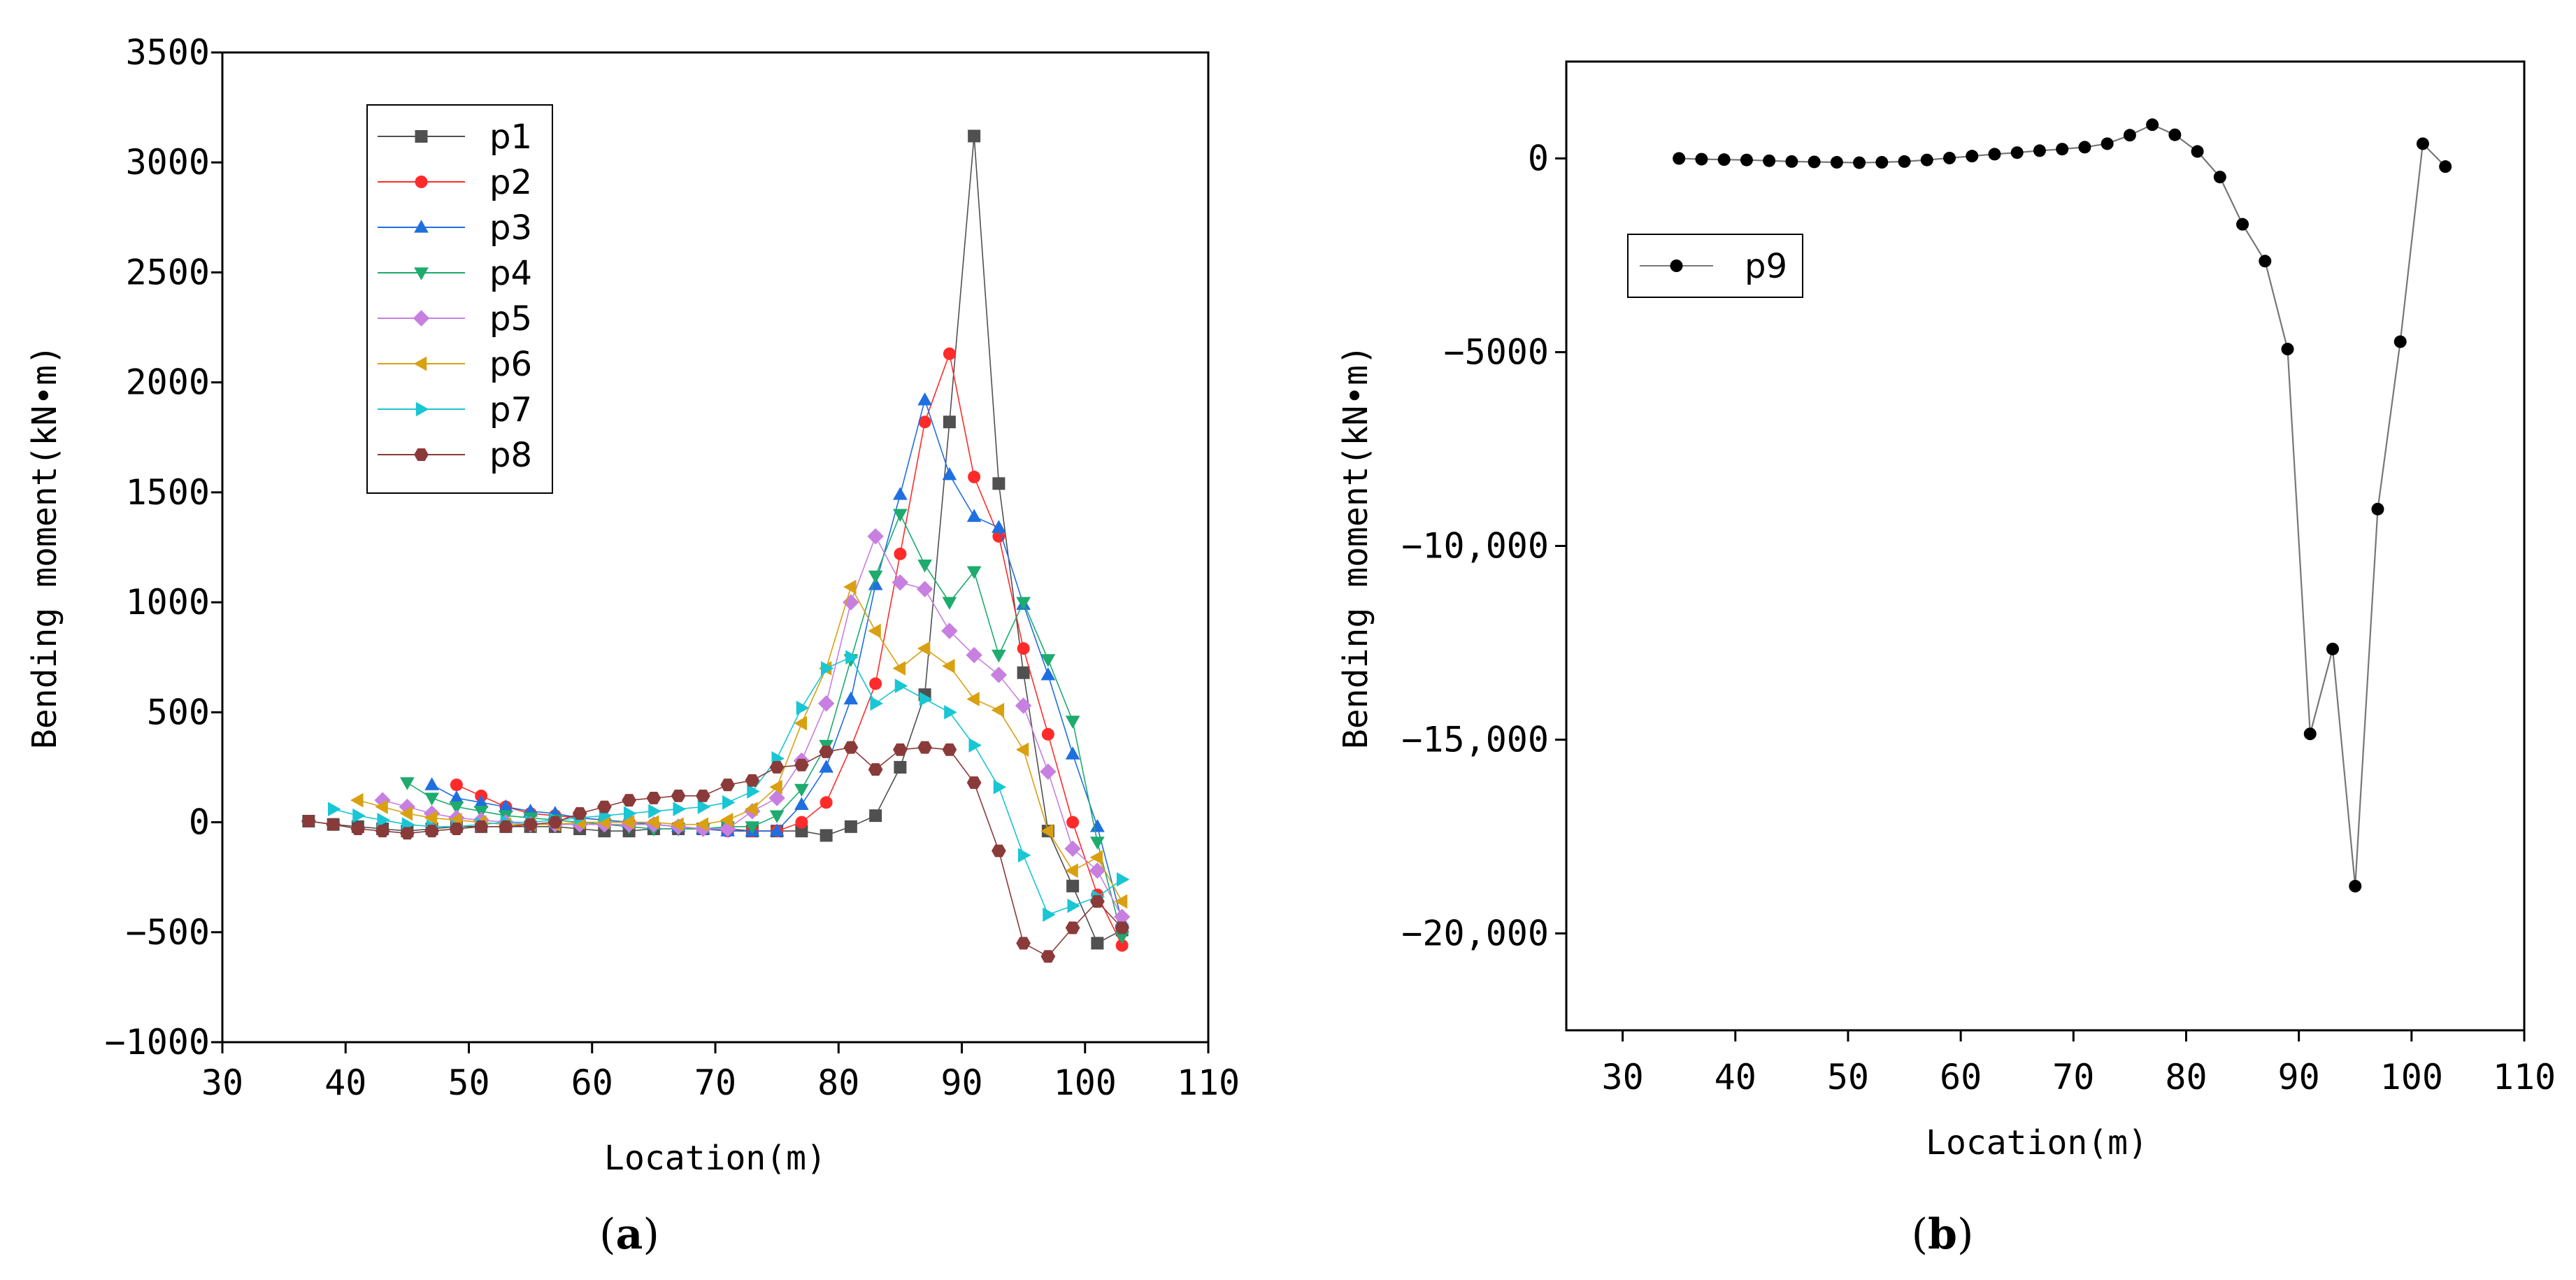 This screenshot has width=2576, height=1280. I want to click on legend-label-p4: p4, so click(510, 273).